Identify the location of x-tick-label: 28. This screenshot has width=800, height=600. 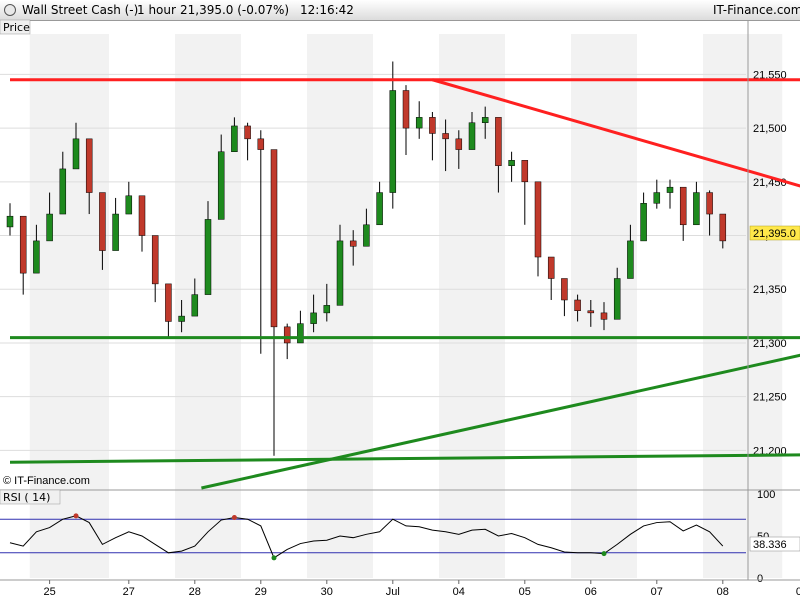
(195, 592).